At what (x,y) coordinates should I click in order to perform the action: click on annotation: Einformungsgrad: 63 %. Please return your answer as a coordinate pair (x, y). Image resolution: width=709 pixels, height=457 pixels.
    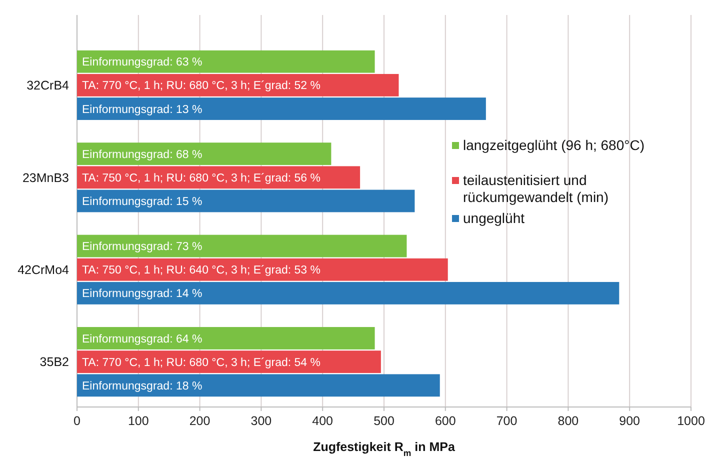
    Looking at the image, I should click on (142, 62).